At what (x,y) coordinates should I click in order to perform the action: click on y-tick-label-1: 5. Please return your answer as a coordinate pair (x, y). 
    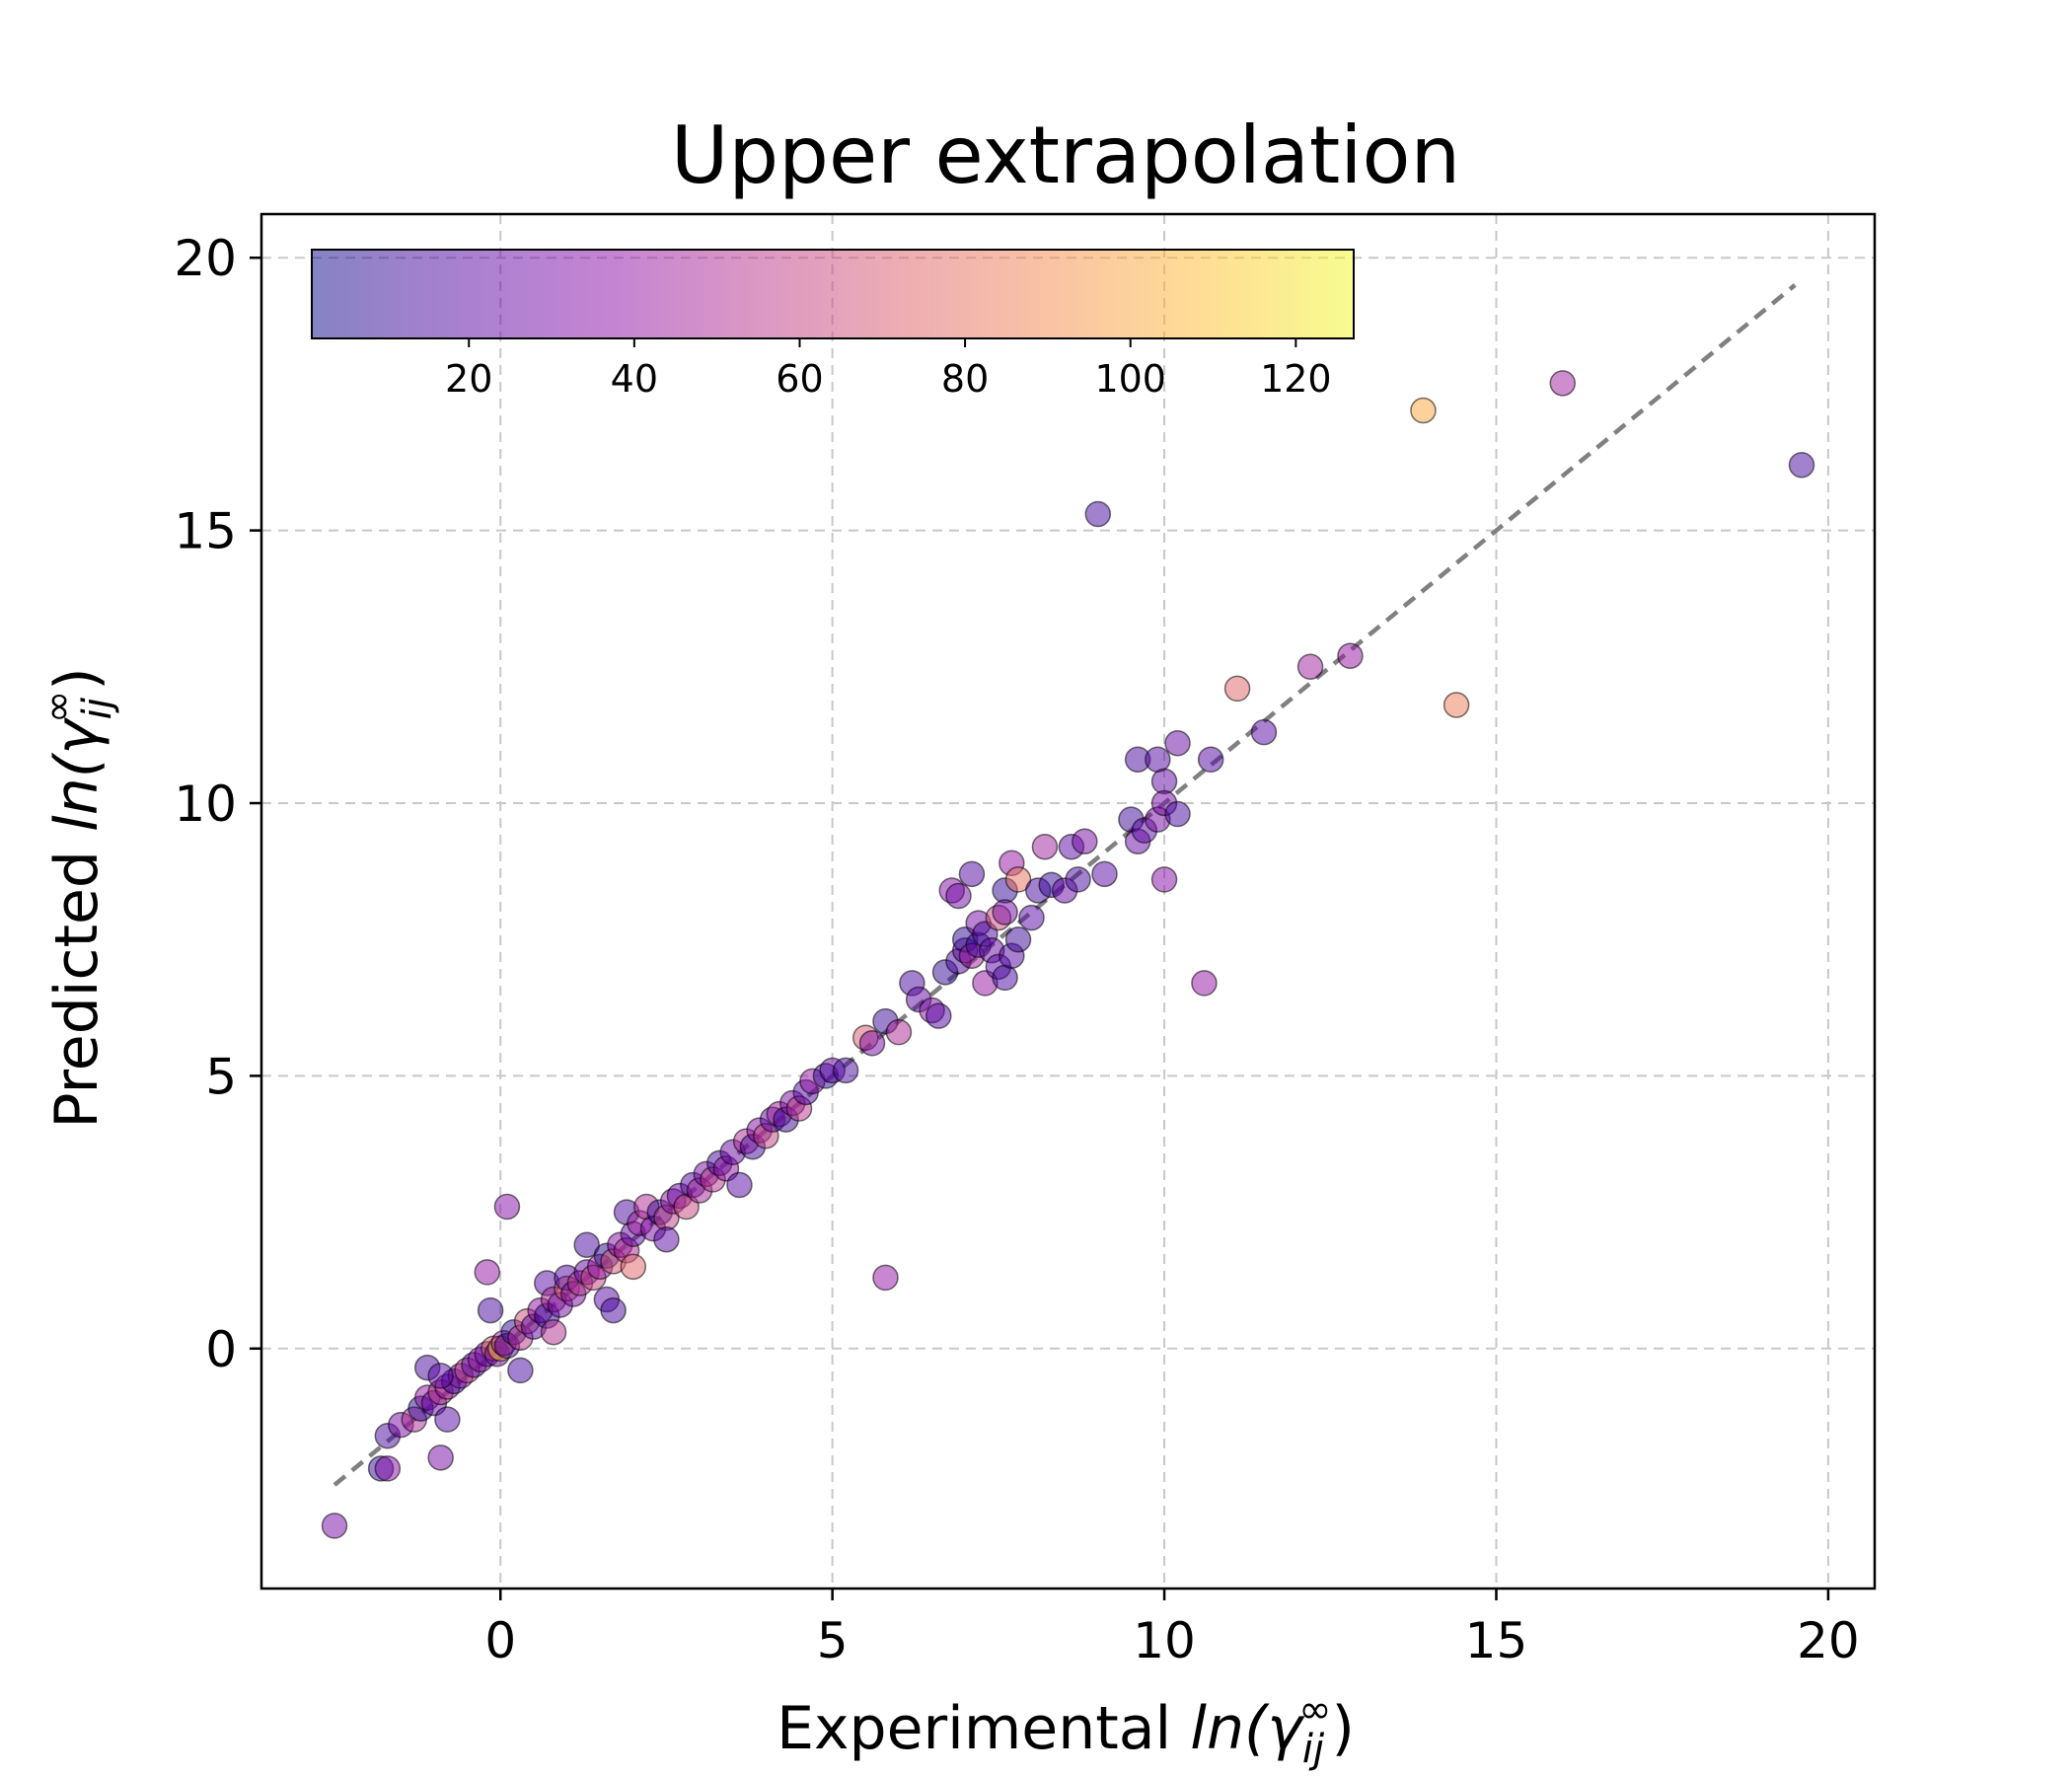
    Looking at the image, I should click on (221, 1076).